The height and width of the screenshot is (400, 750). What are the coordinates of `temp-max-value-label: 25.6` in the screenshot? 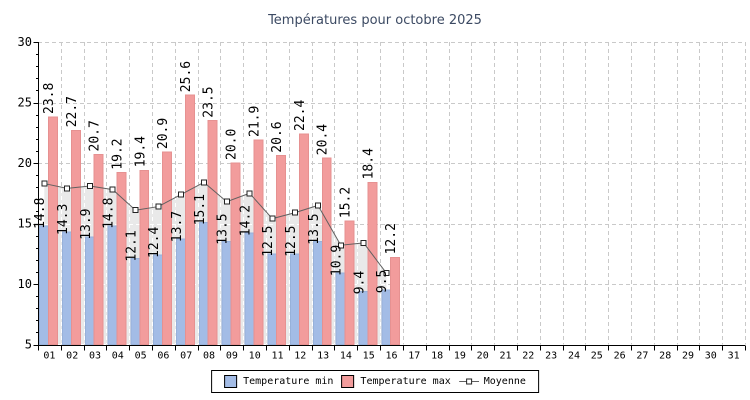 It's located at (186, 76).